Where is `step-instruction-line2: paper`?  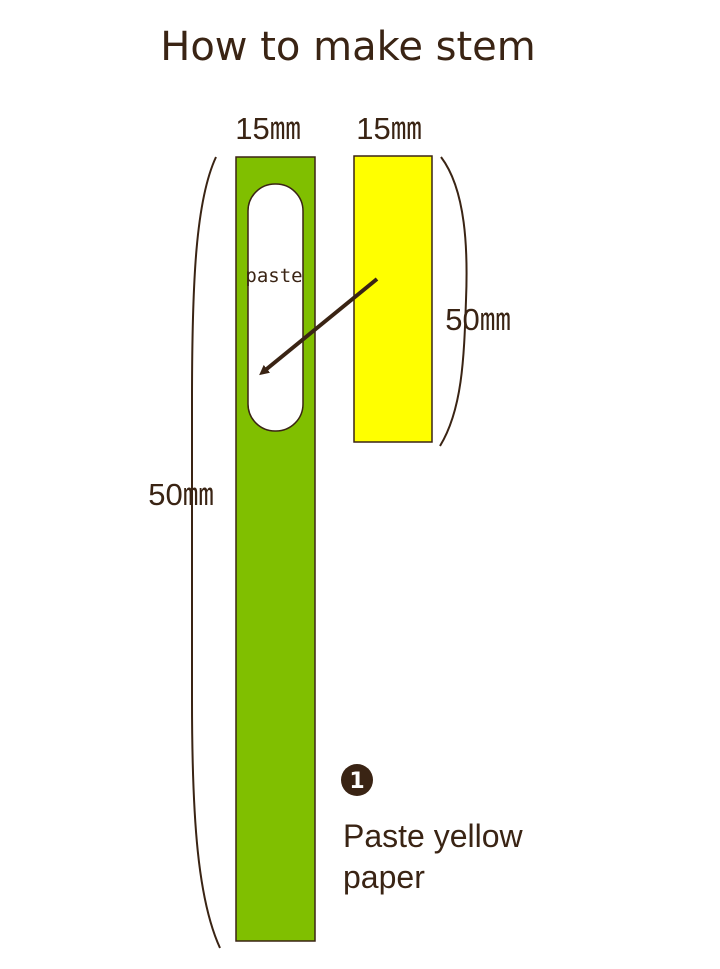 step-instruction-line2: paper is located at coordinates (384, 877).